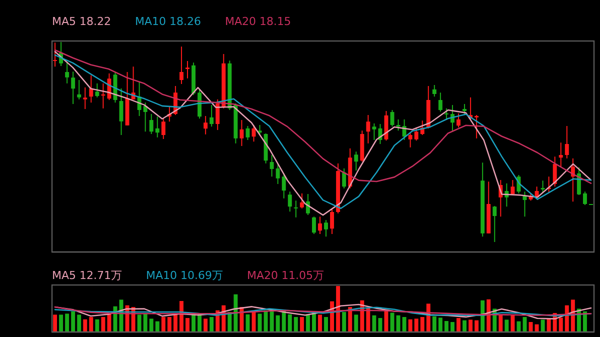 The width and height of the screenshot is (600, 337). What do you see at coordinates (87, 275) in the screenshot?
I see `text: MA5 12.71万` at bounding box center [87, 275].